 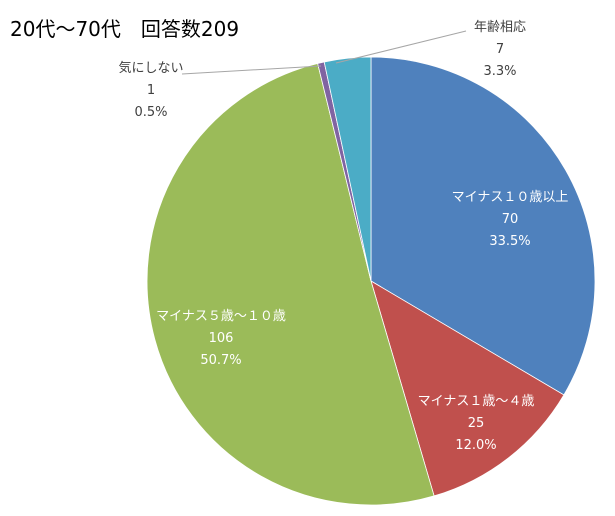 What do you see at coordinates (500, 49) in the screenshot?
I see `data-label-5: 年齢相応 7 3.3%` at bounding box center [500, 49].